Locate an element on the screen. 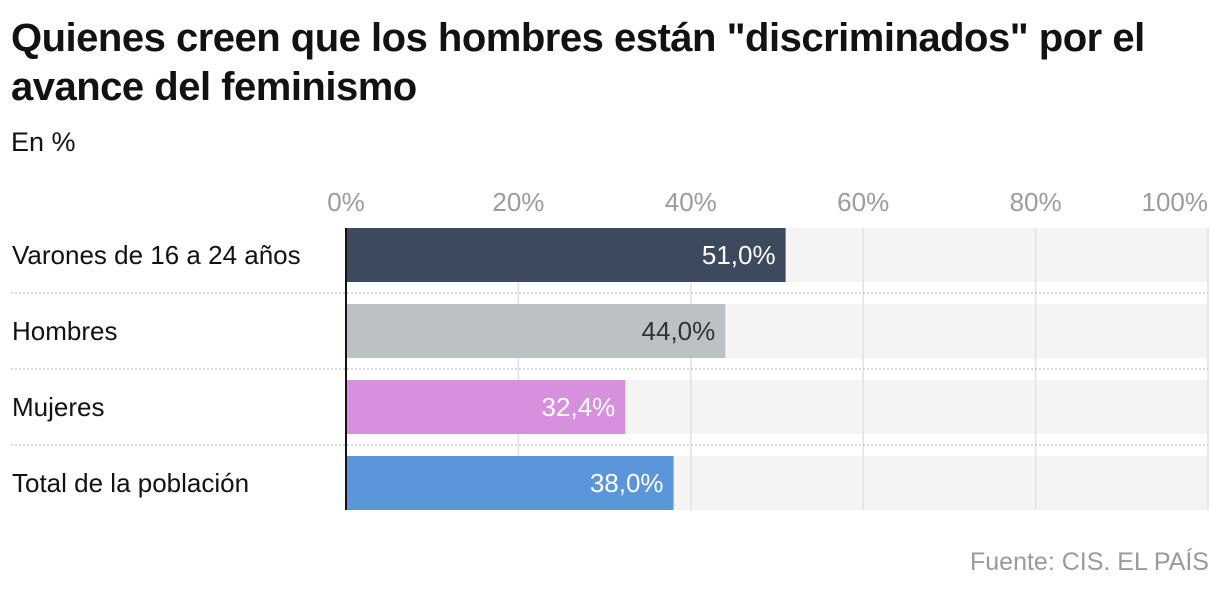  x-tick-label: 0% is located at coordinates (346, 202).